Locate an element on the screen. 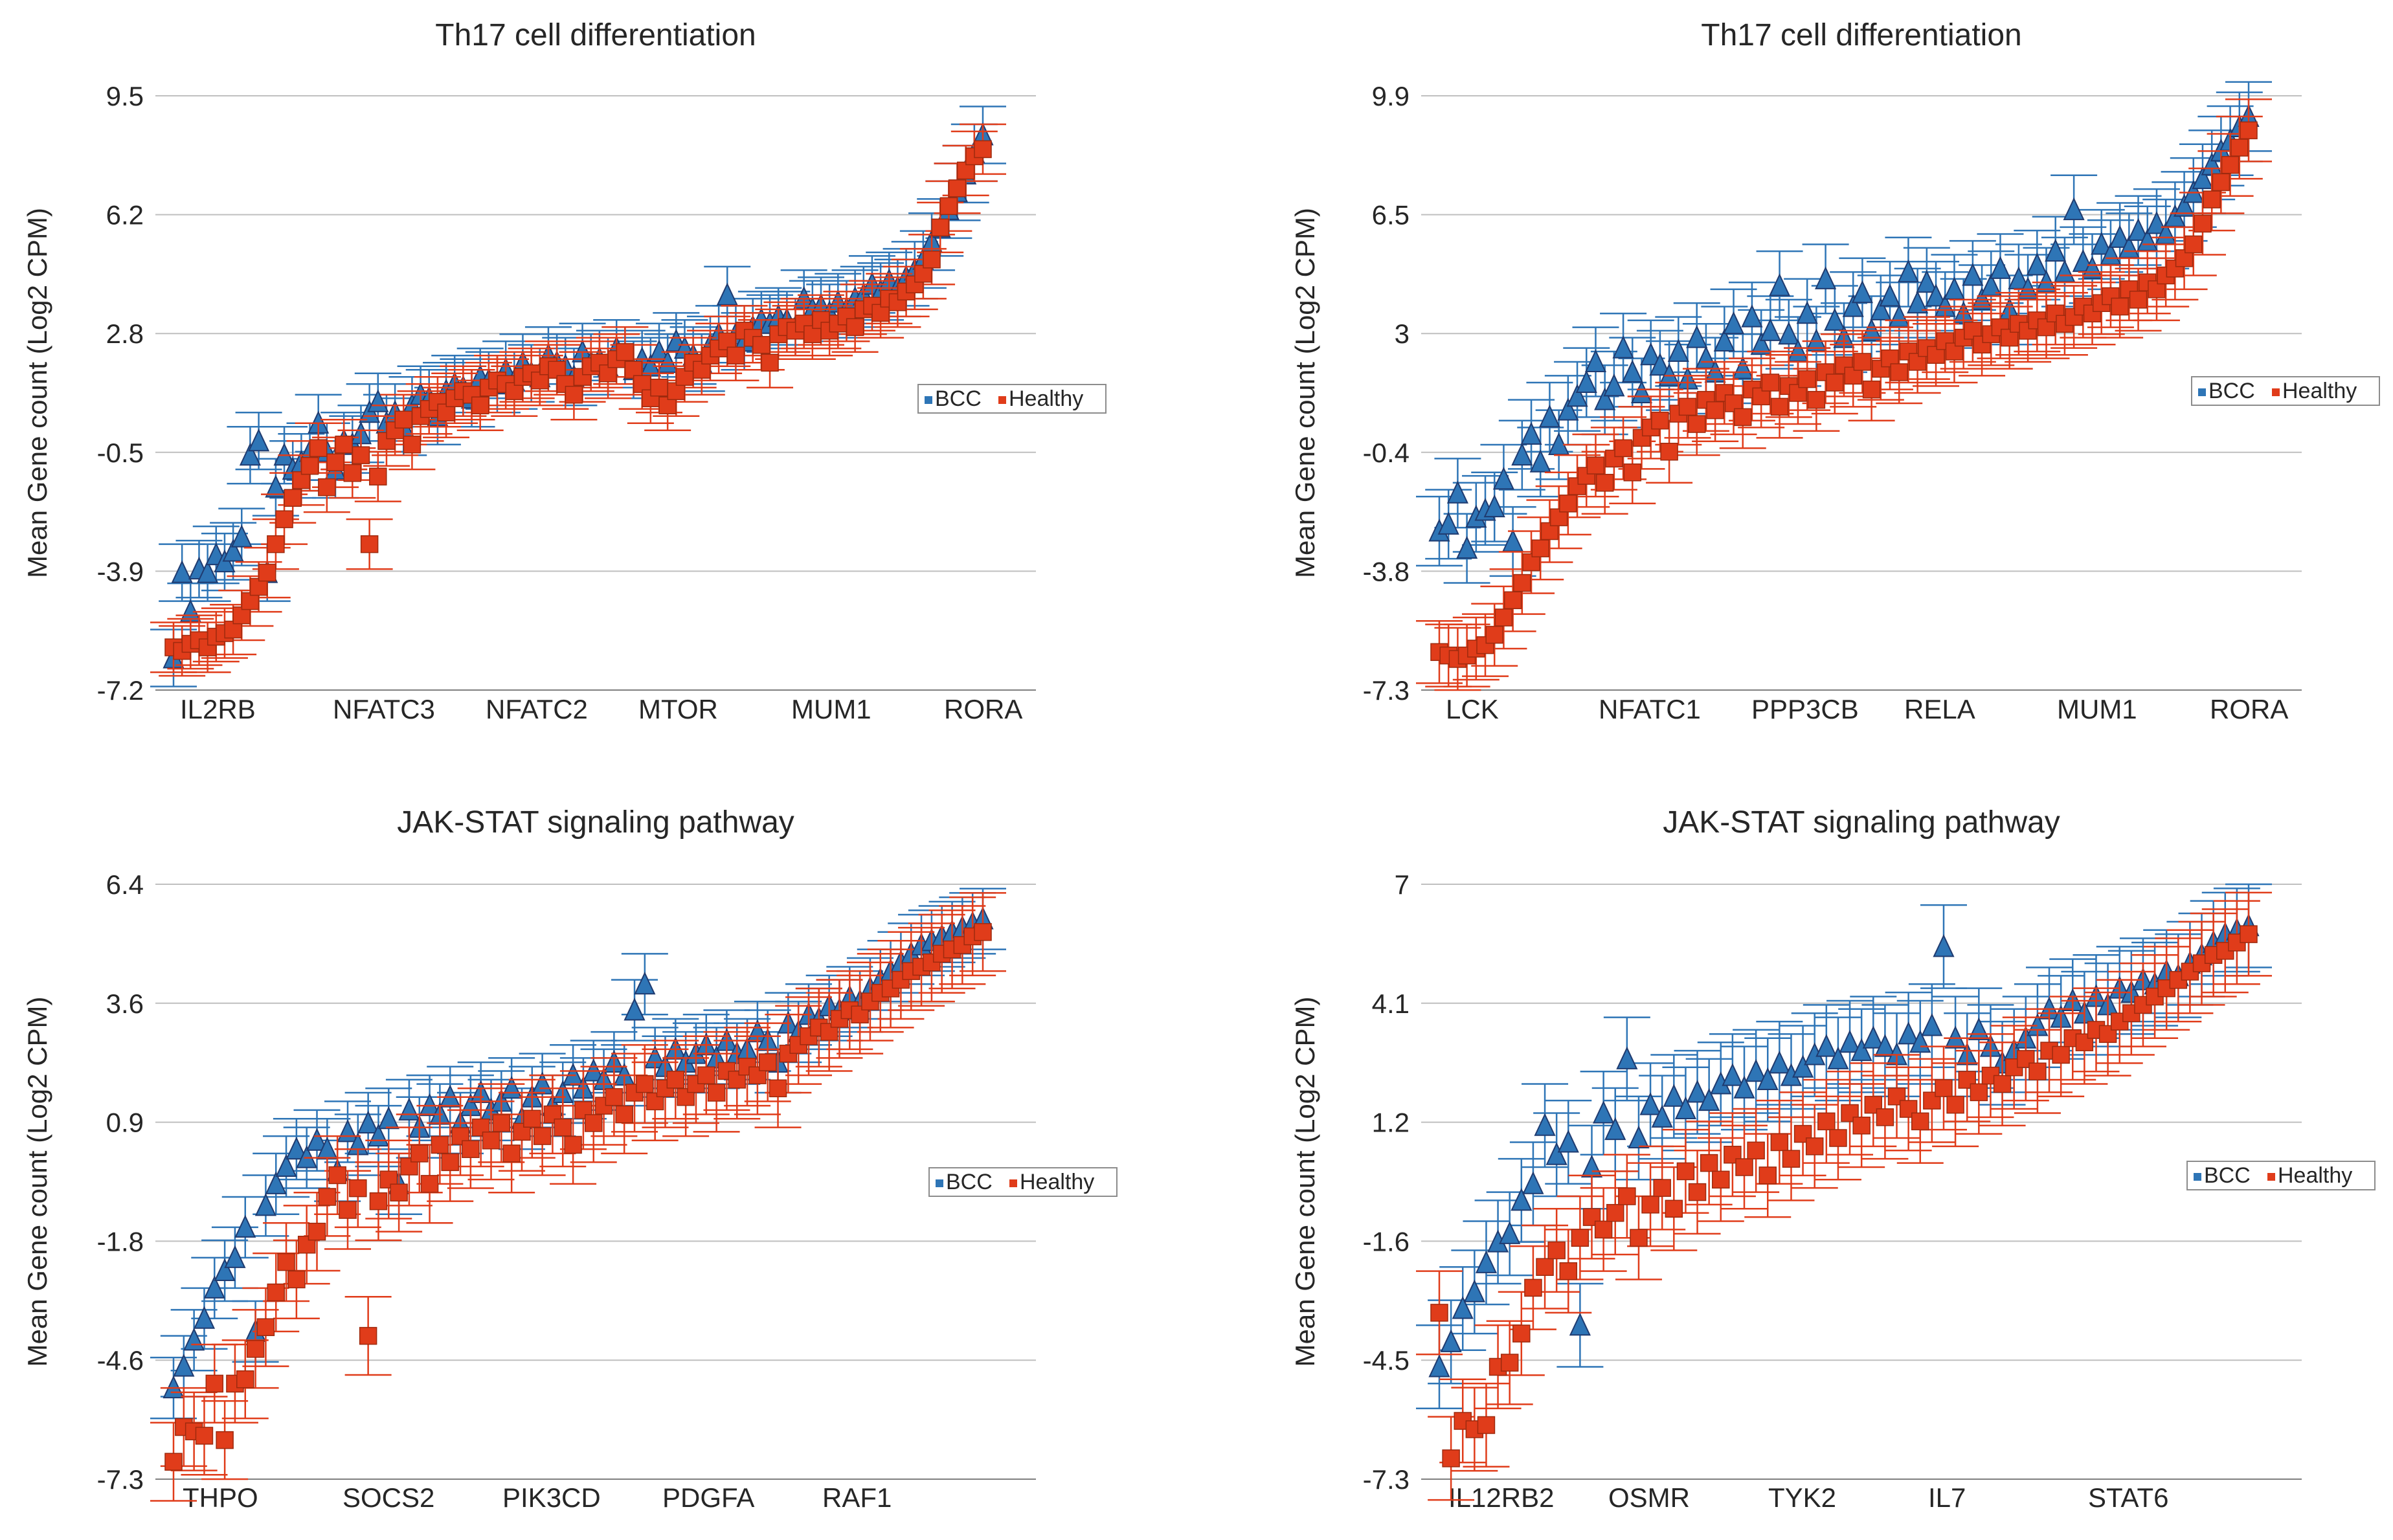 This screenshot has width=2393, height=1540. legend-box is located at coordinates (1012, 399).